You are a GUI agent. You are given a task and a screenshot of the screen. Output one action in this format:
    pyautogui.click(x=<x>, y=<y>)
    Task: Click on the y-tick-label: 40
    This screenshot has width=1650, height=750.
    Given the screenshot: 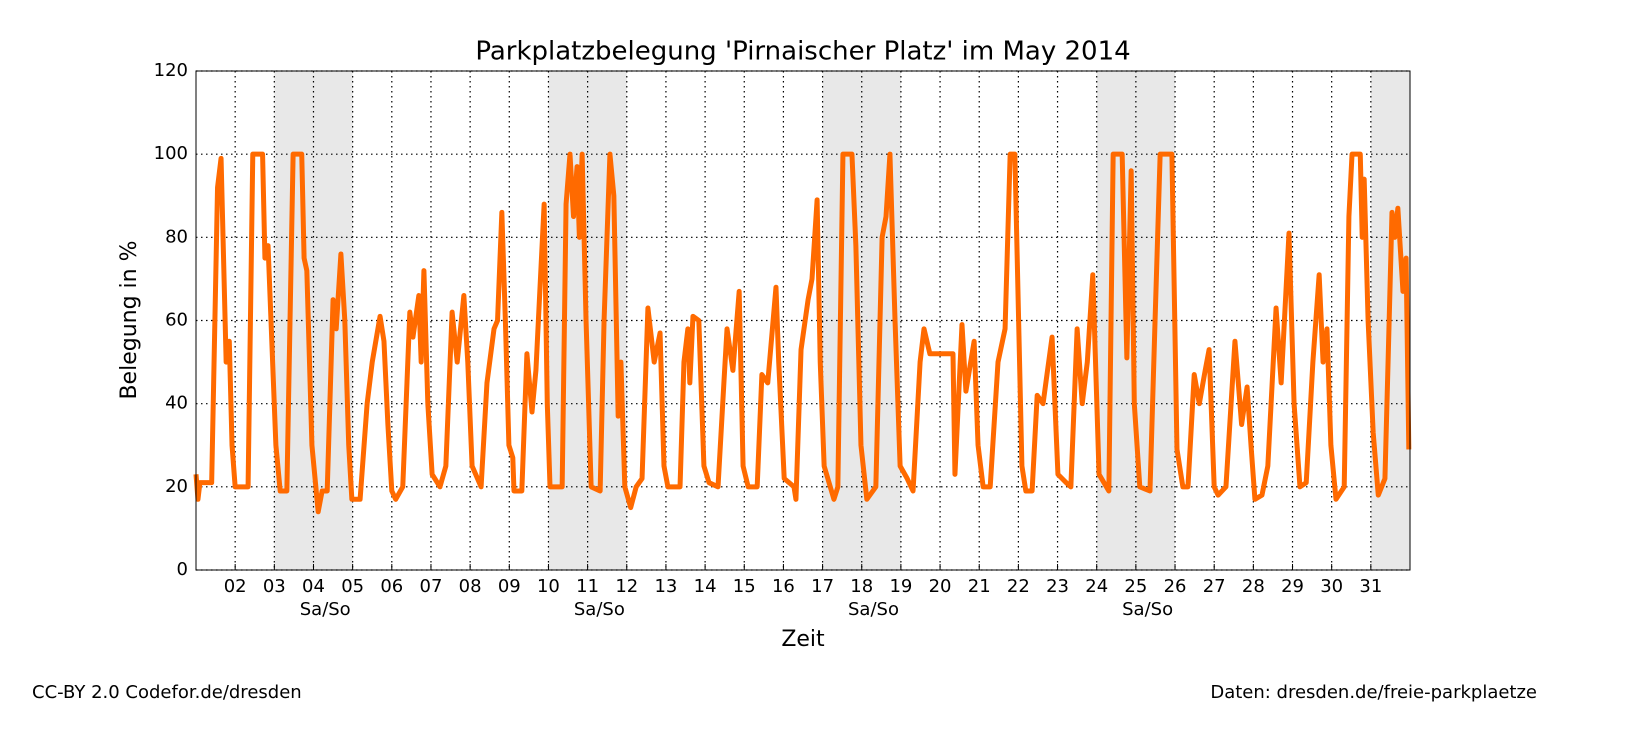 What is the action you would take?
    pyautogui.click(x=176, y=403)
    